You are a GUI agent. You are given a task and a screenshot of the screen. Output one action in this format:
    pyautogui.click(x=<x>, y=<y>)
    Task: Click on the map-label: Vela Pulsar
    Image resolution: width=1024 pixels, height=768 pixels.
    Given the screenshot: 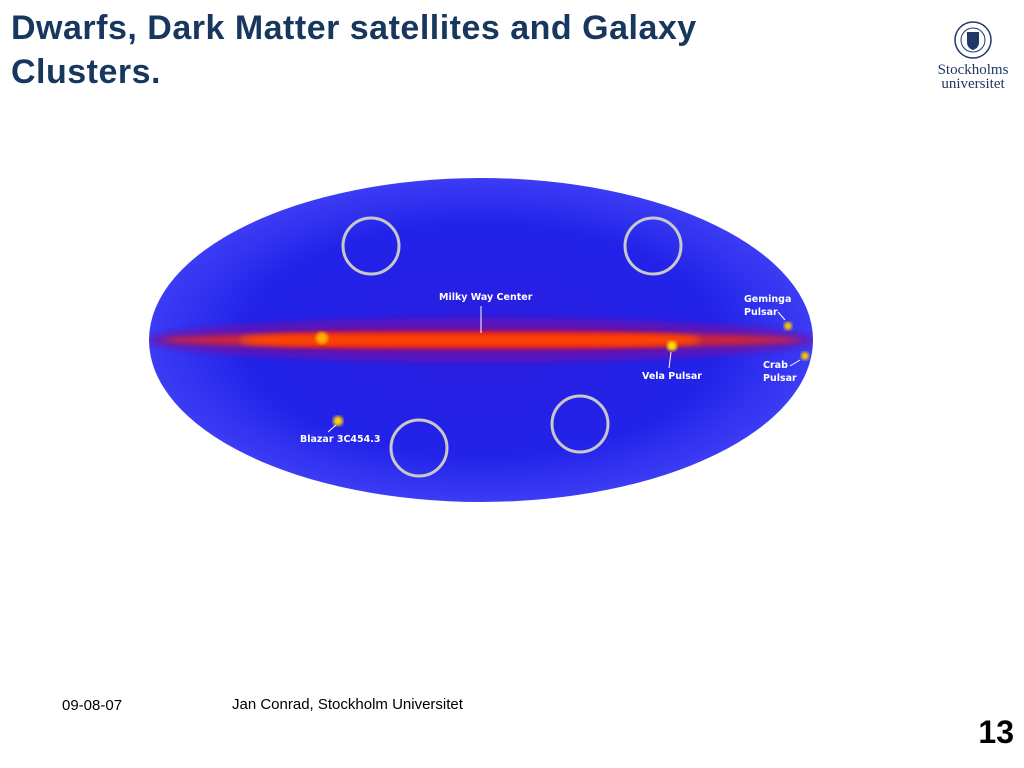 What is the action you would take?
    pyautogui.click(x=672, y=376)
    